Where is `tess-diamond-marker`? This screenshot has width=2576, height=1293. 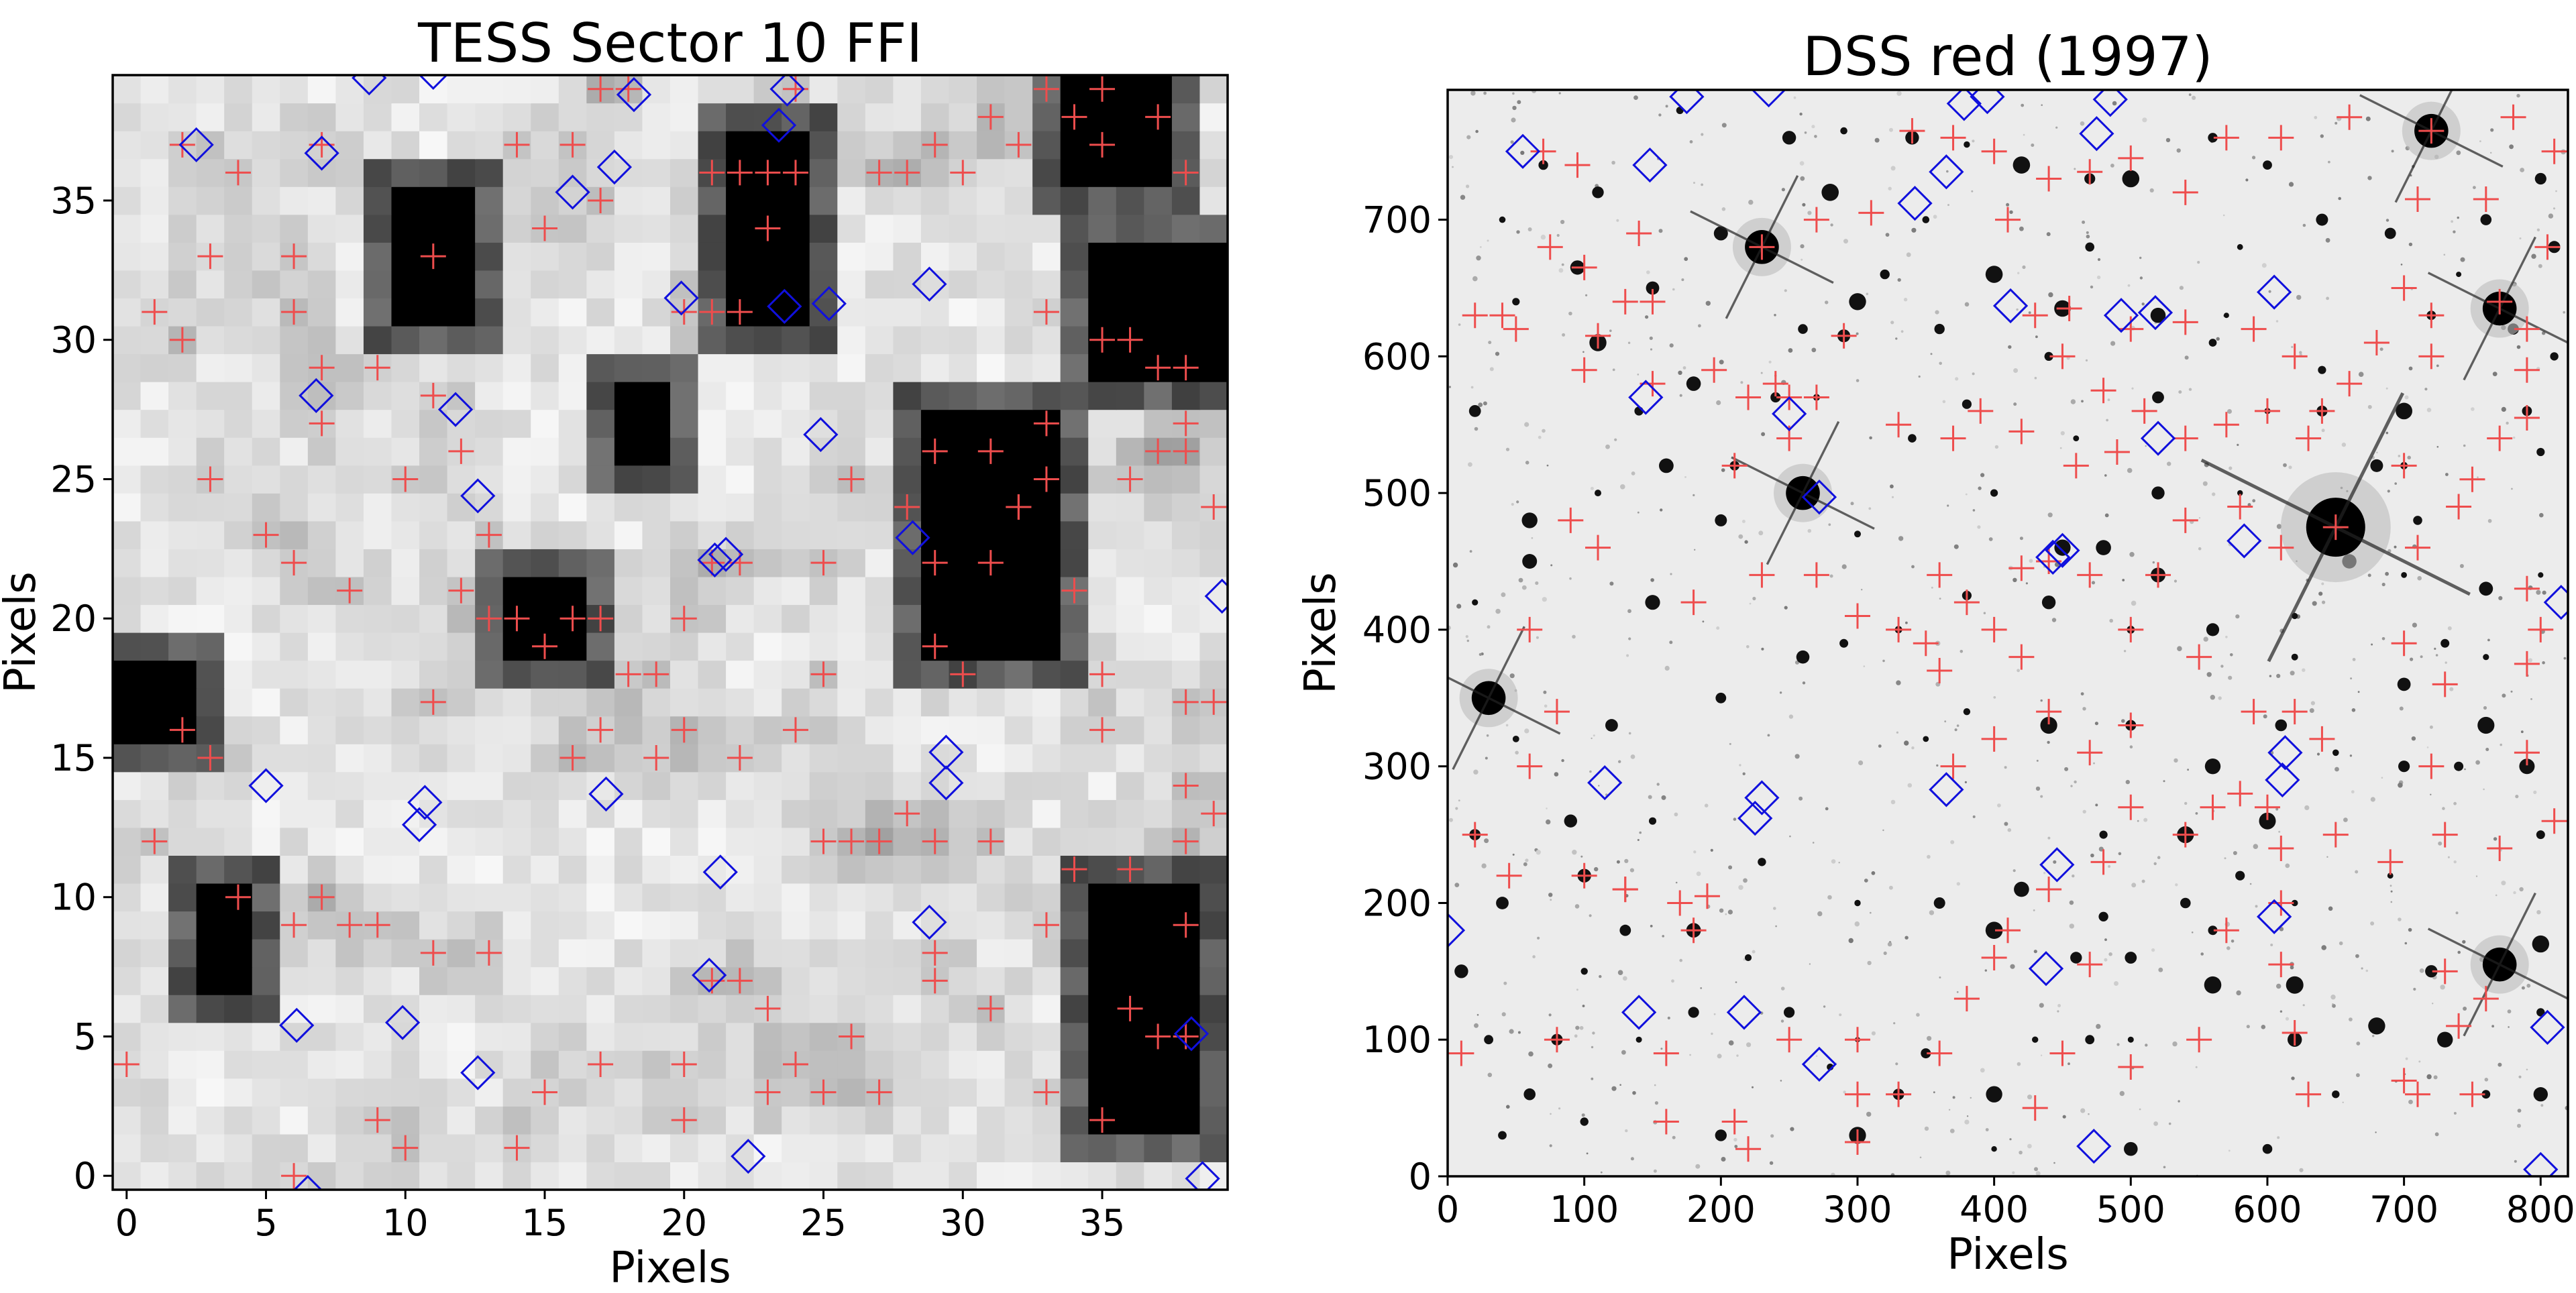
tess-diamond-marker is located at coordinates (946, 783).